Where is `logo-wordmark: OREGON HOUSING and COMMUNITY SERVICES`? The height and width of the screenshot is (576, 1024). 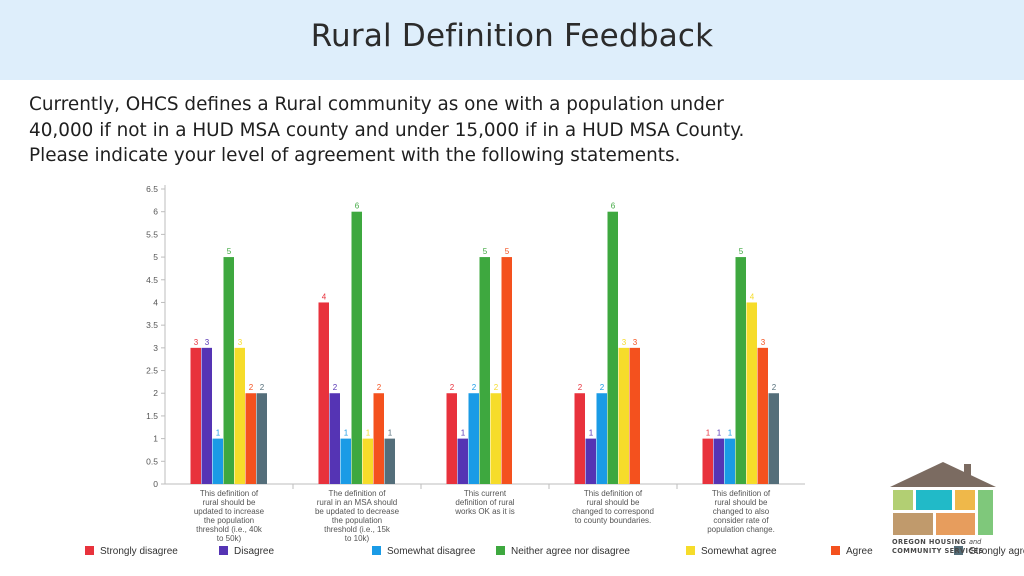
logo-wordmark: OREGON HOUSING and COMMUNITY SERVICES is located at coordinates (952, 547).